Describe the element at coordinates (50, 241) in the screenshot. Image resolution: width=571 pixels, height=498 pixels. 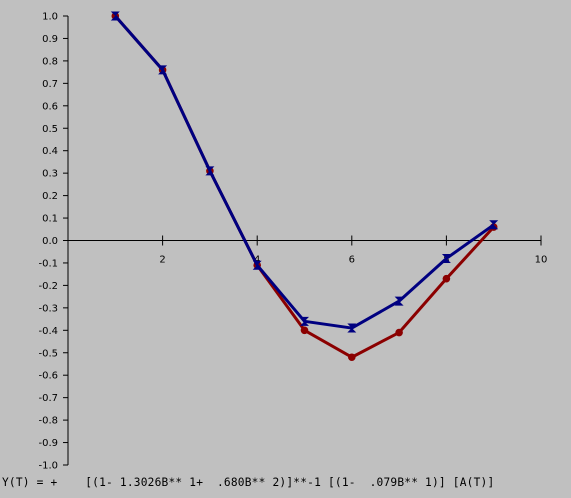
I see `y-tick-label: 0.0` at that location.